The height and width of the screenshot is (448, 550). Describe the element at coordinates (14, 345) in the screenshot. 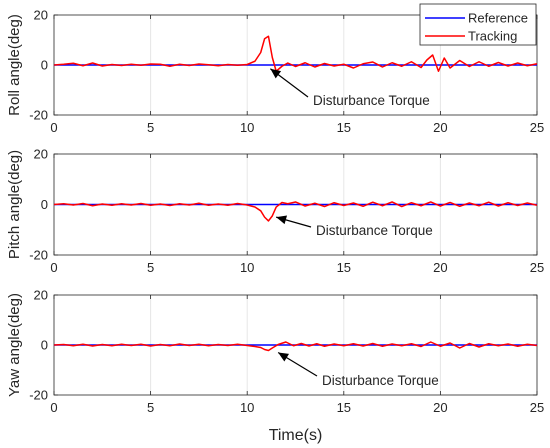

I see `y-axis-label: Yaw angle(deg)` at that location.